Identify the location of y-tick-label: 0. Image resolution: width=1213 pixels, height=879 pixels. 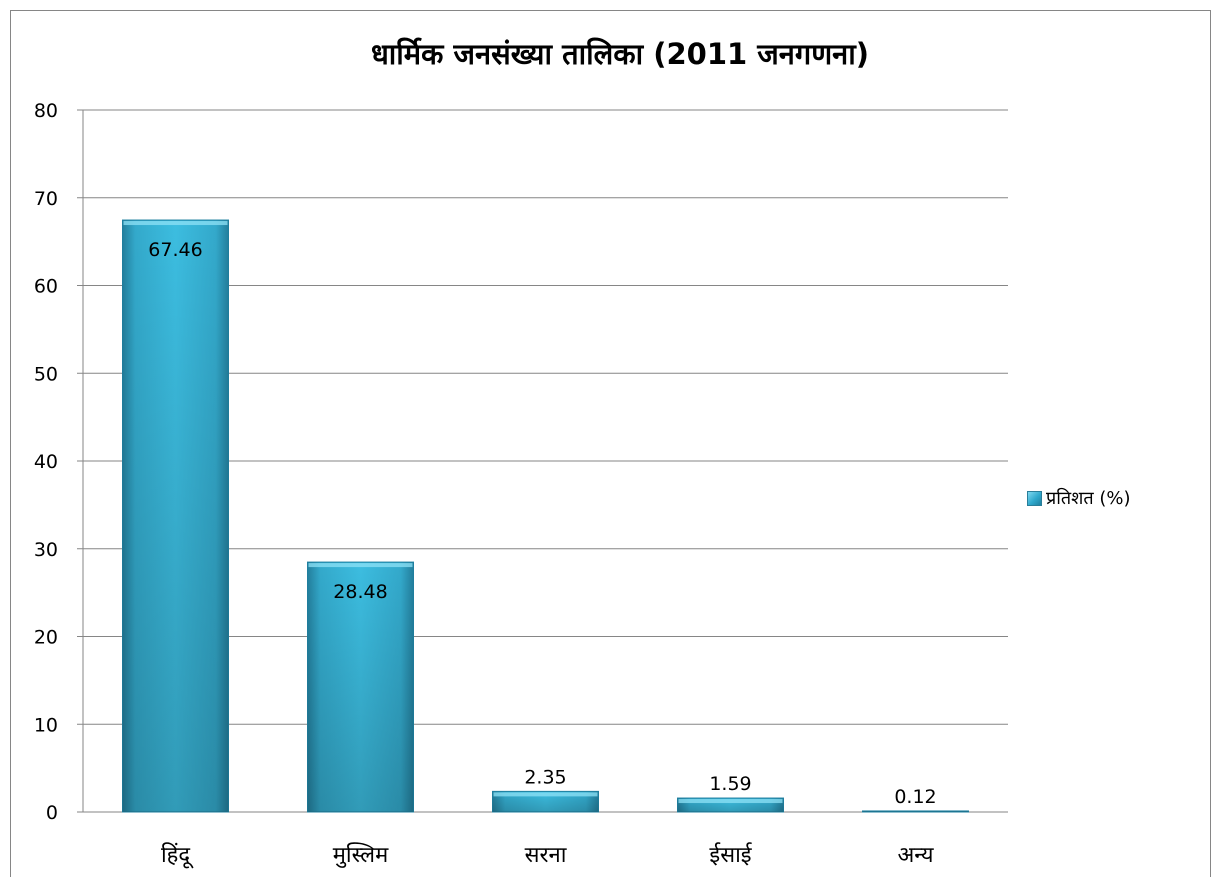
(52, 813).